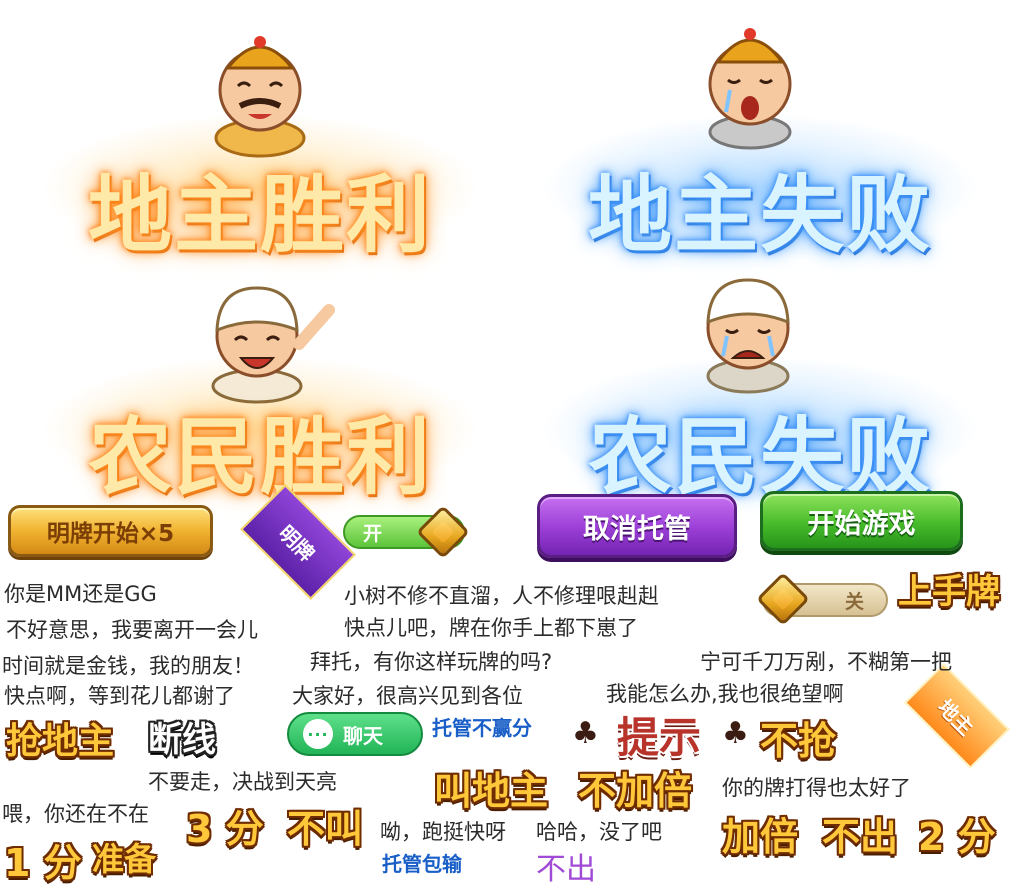  Describe the element at coordinates (110, 531) in the screenshot. I see `show-cards-x5-button: 明牌开始×5` at that location.